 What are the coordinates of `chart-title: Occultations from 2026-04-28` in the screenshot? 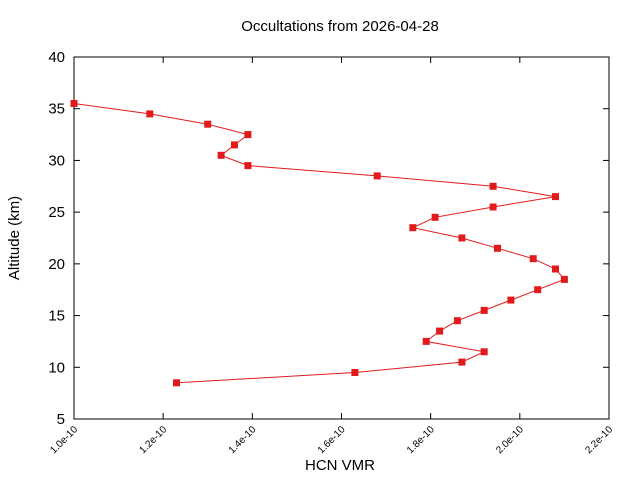 It's located at (340, 26).